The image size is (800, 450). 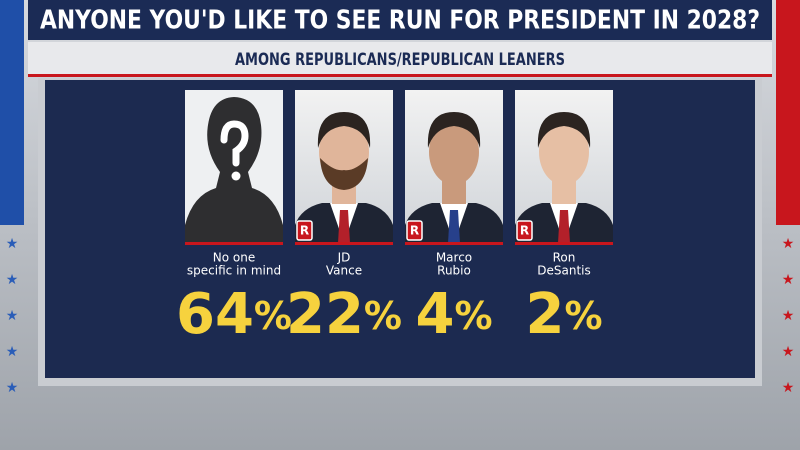 What do you see at coordinates (234, 258) in the screenshot?
I see `candidate-name: No one` at bounding box center [234, 258].